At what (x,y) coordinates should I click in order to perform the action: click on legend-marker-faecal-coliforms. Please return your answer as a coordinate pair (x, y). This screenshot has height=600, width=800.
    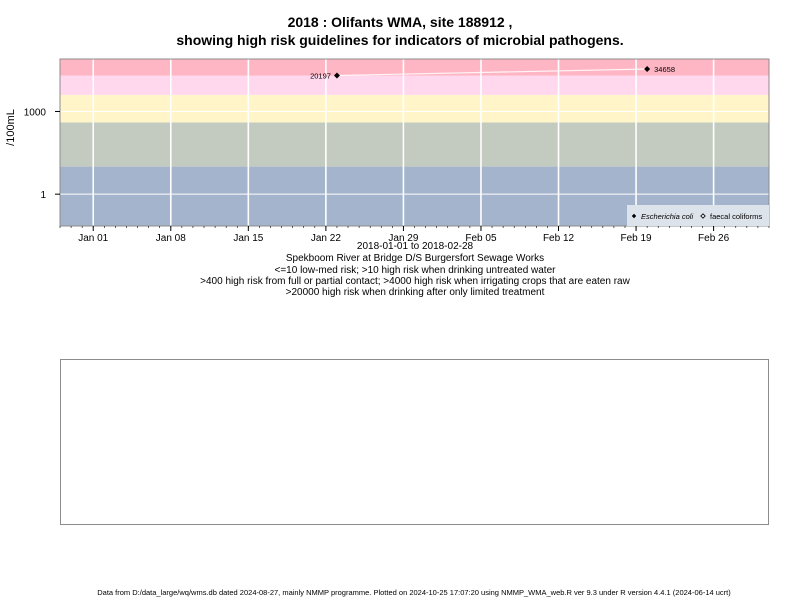
    Looking at the image, I should click on (703, 216).